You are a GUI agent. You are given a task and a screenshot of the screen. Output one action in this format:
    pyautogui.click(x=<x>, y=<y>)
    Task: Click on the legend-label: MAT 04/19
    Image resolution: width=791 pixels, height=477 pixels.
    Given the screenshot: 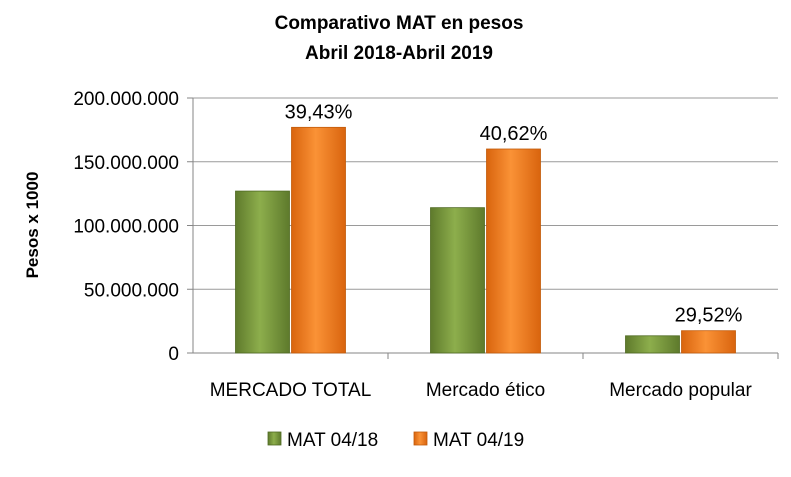 What is the action you would take?
    pyautogui.click(x=478, y=440)
    